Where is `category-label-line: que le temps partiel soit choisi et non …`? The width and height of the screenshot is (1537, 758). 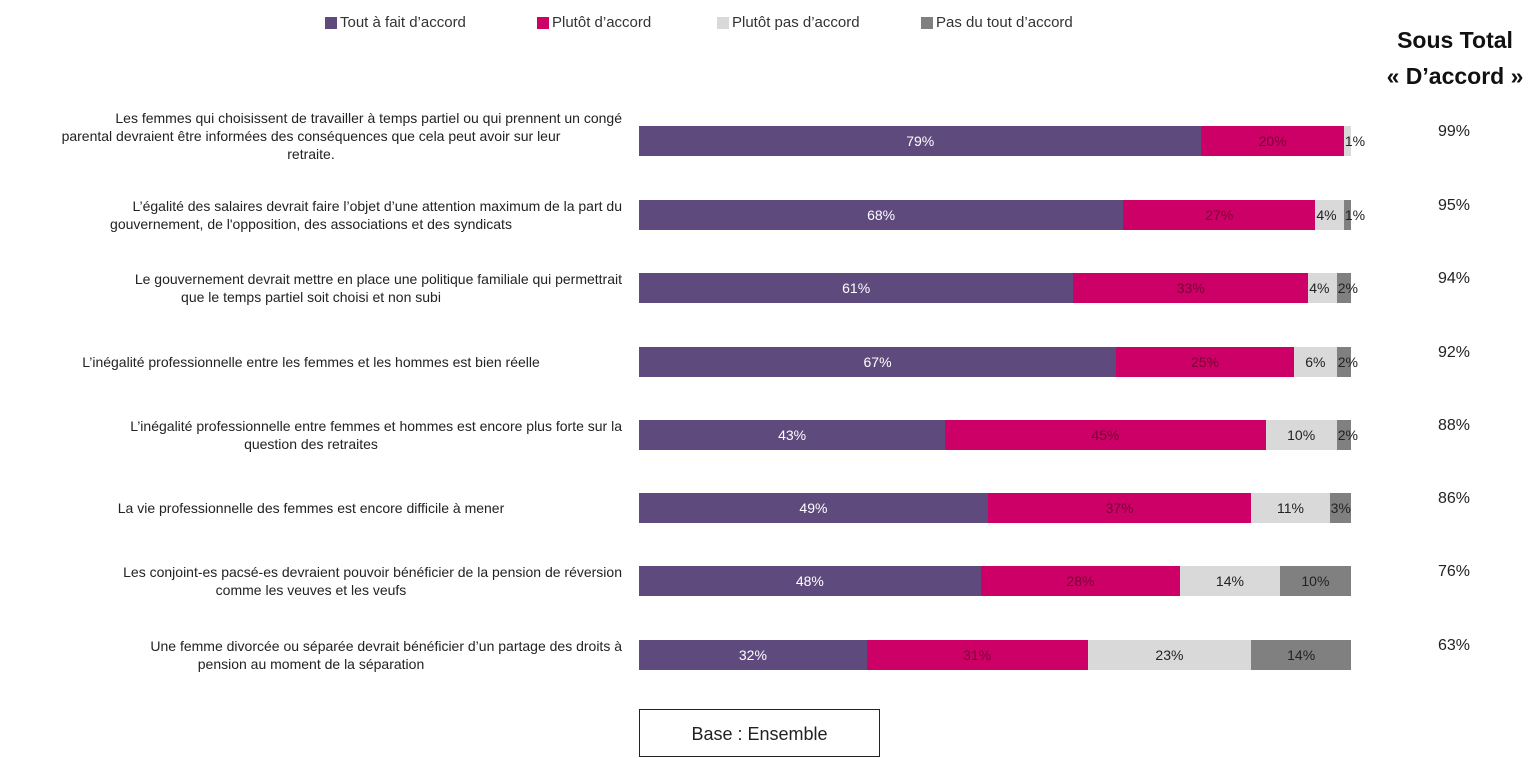
category-label-line: que le temps partiel soit choisi et non … is located at coordinates (311, 297).